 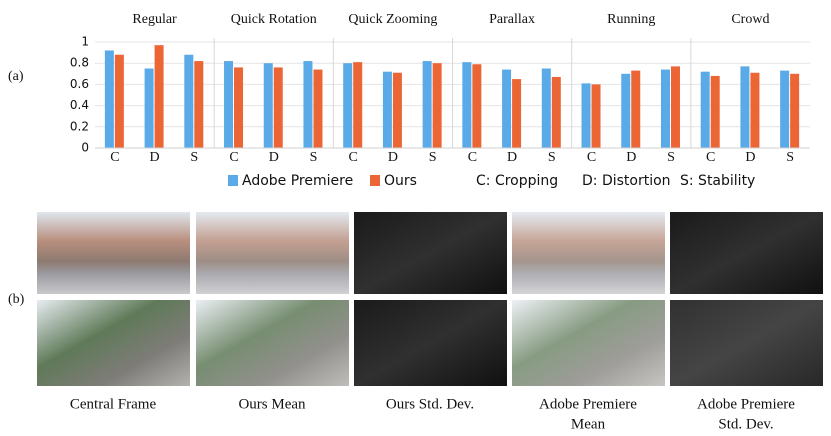 What do you see at coordinates (588, 424) in the screenshot?
I see `image-caption: Mean` at bounding box center [588, 424].